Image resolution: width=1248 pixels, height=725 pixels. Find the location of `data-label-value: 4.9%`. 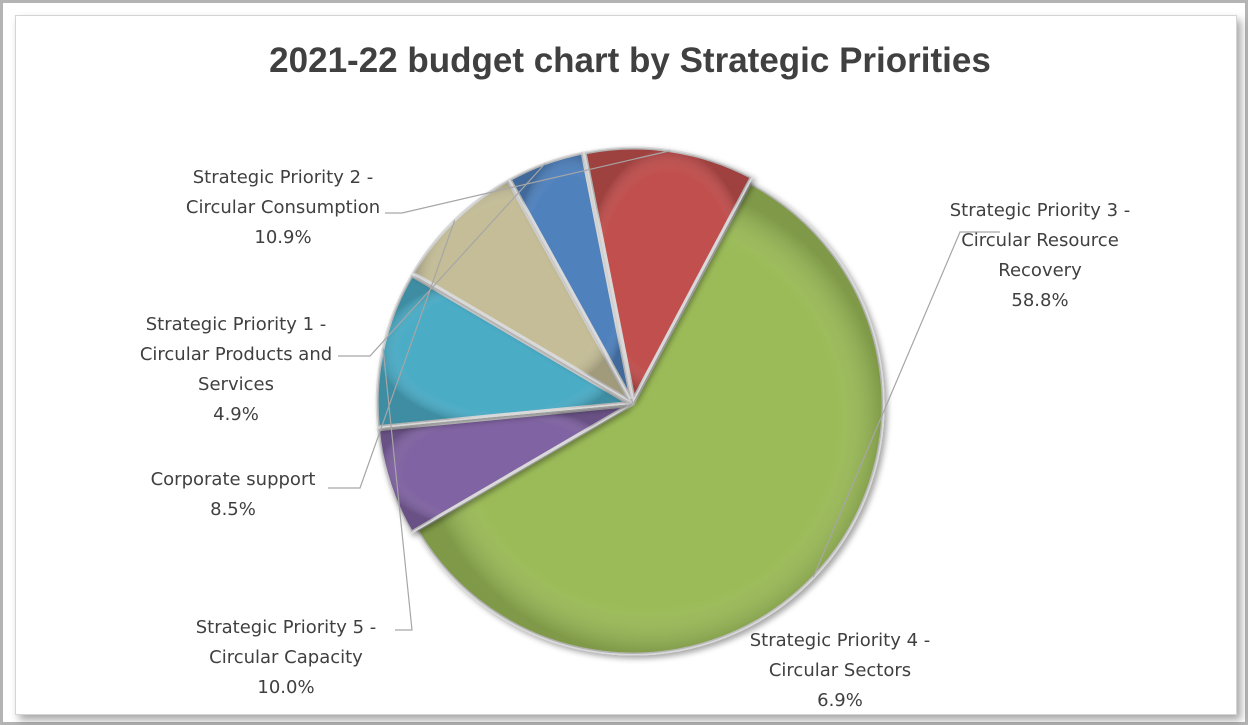

data-label-value: 4.9% is located at coordinates (236, 414).